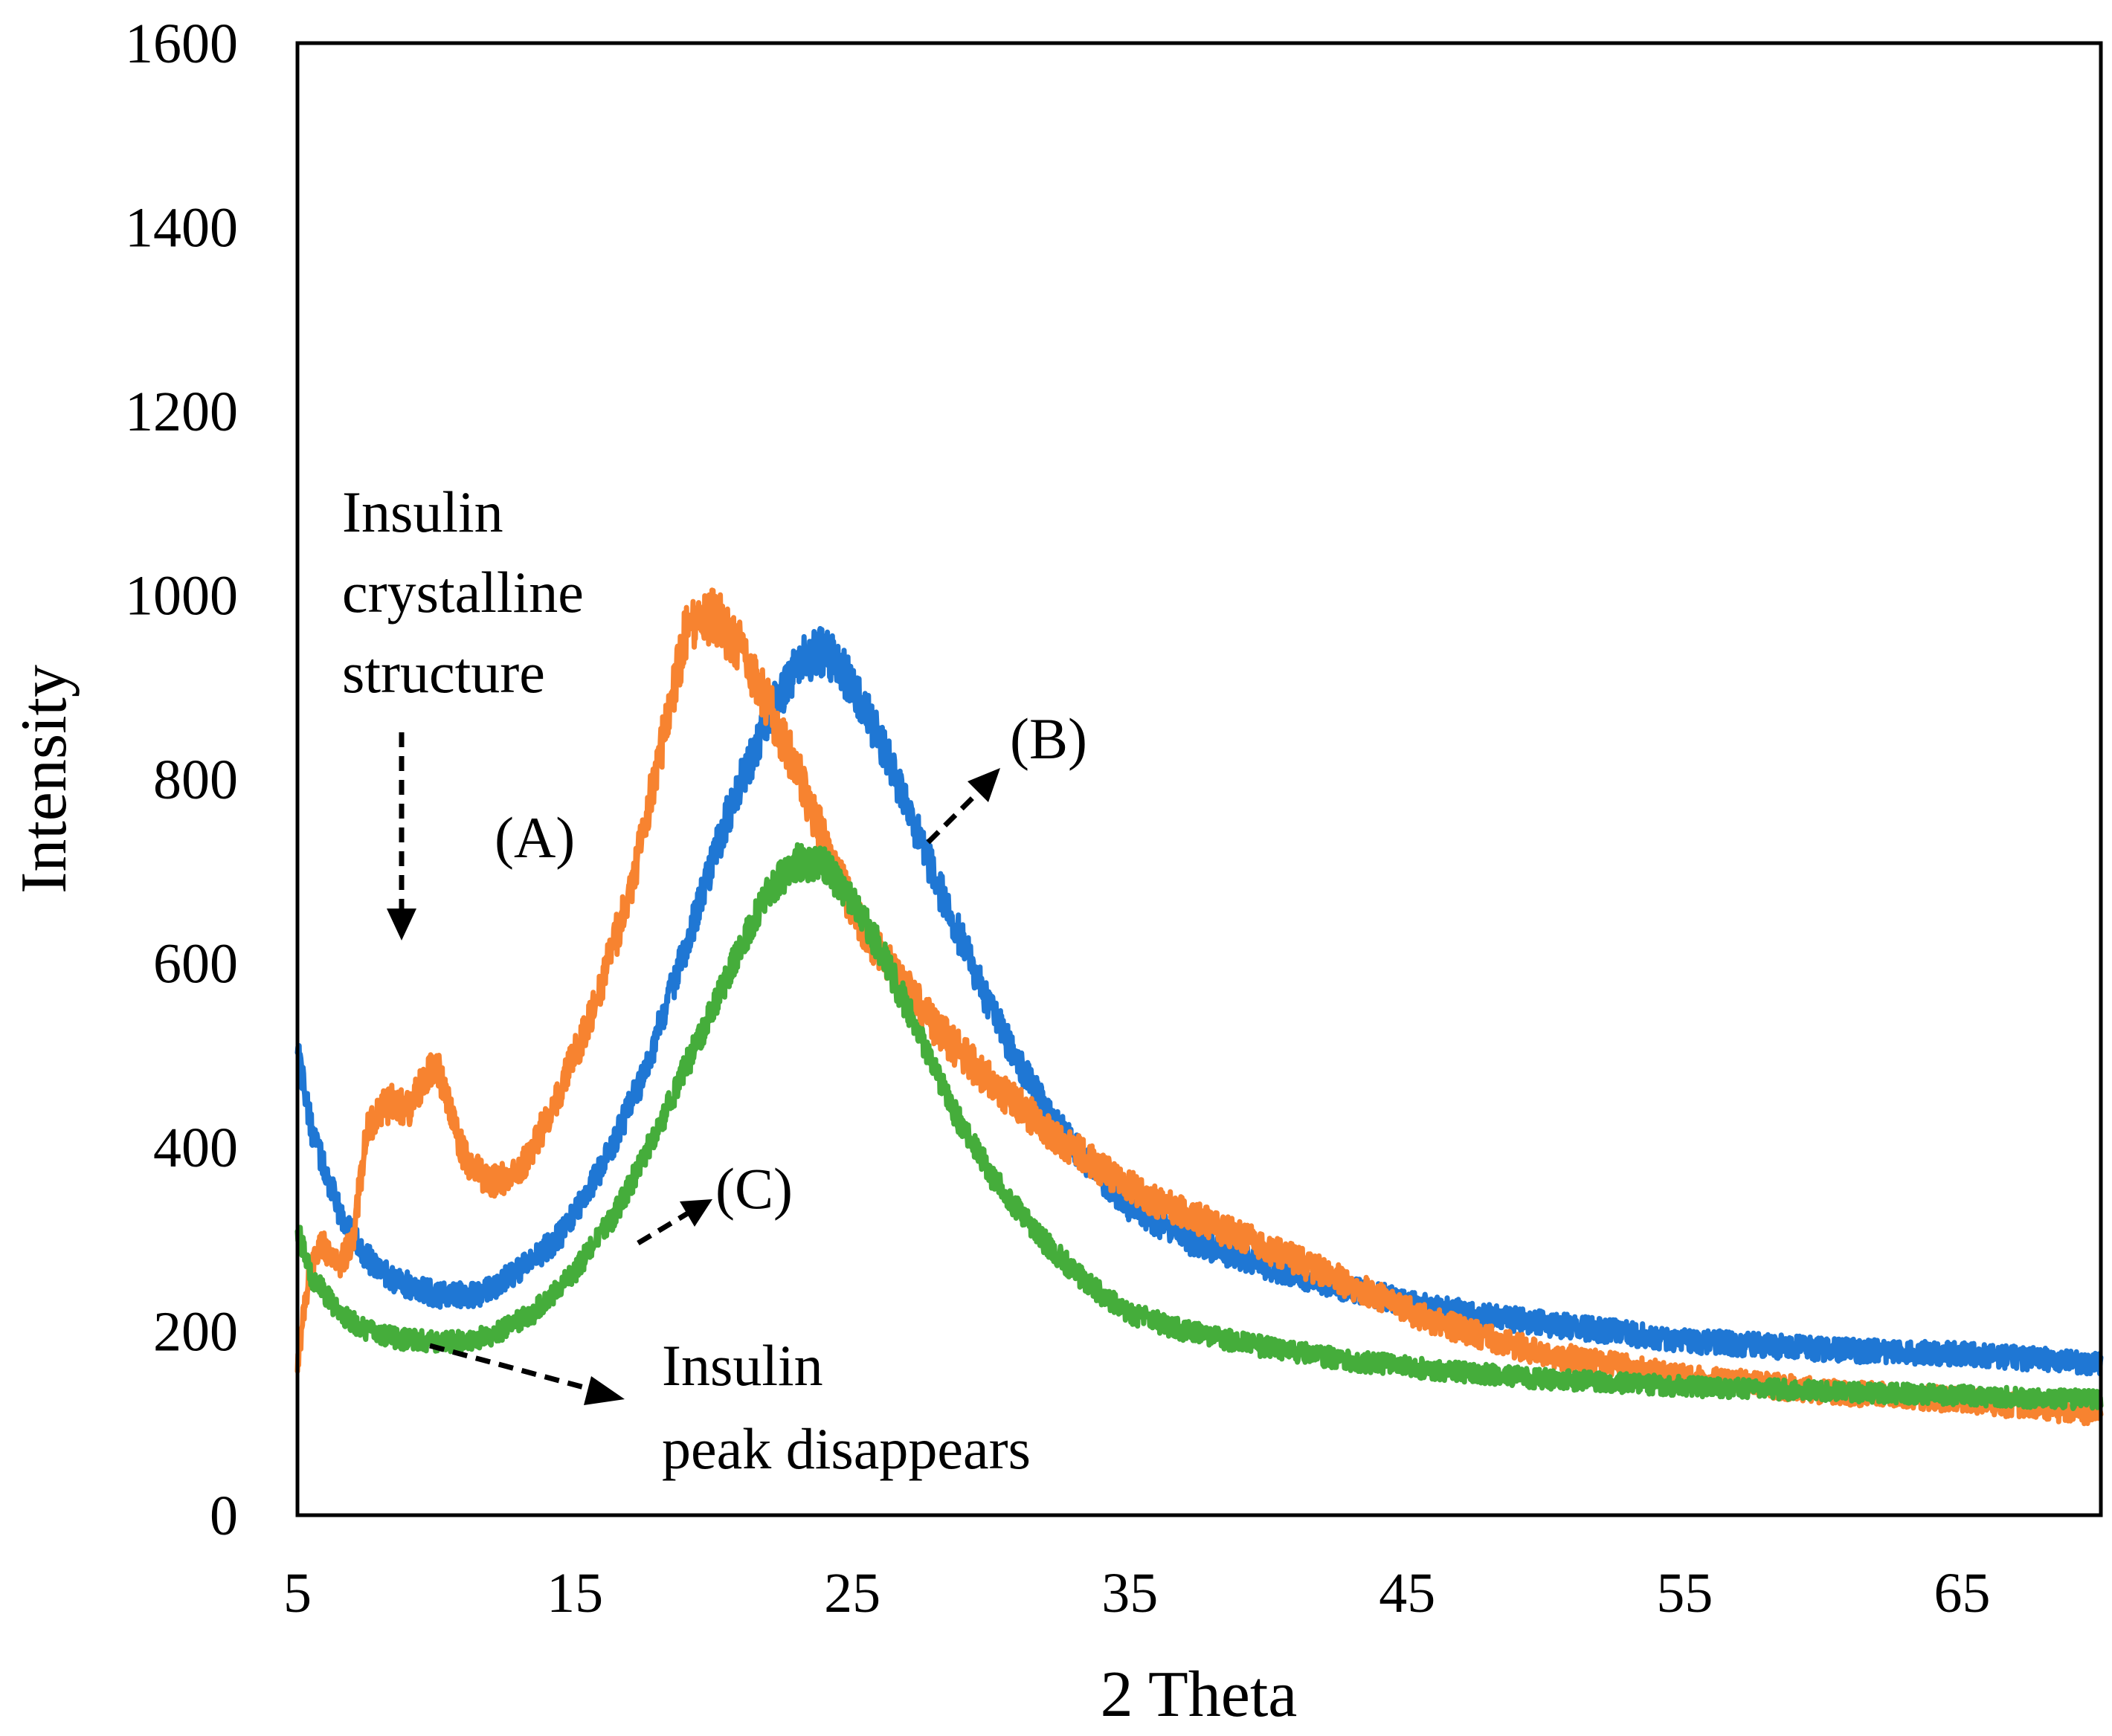 This screenshot has width=2112, height=1736. What do you see at coordinates (575, 1593) in the screenshot?
I see `x-tick-label: 15` at bounding box center [575, 1593].